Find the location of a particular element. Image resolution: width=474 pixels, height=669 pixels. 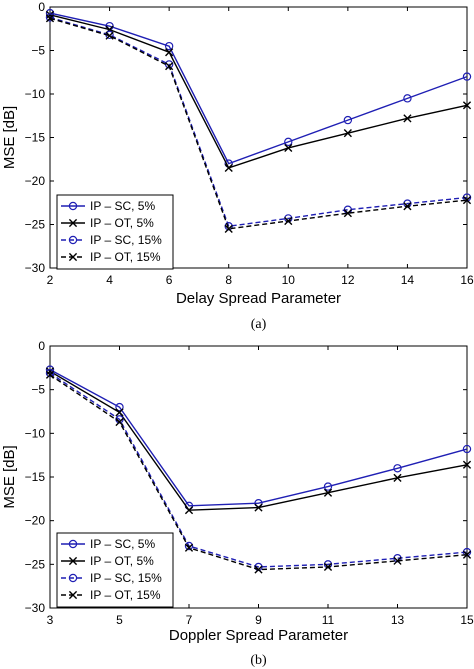

figure-caption: (a) is located at coordinates (259, 324).